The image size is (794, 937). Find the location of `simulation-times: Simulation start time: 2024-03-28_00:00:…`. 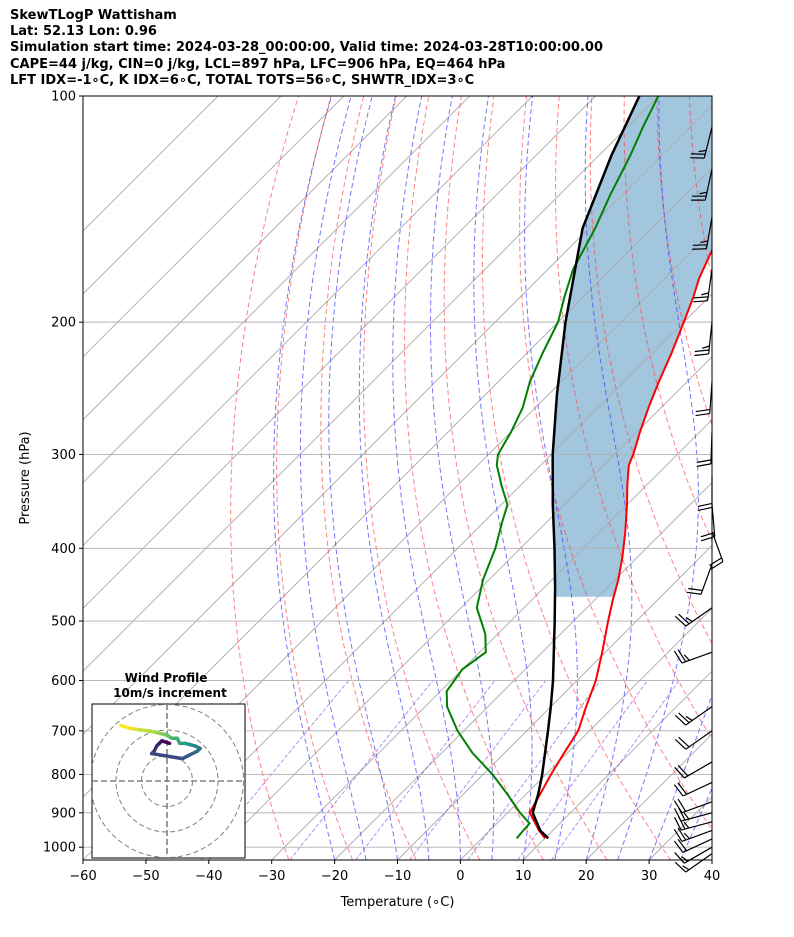

simulation-times: Simulation start time: 2024-03-28_00:00:… is located at coordinates (306, 48).